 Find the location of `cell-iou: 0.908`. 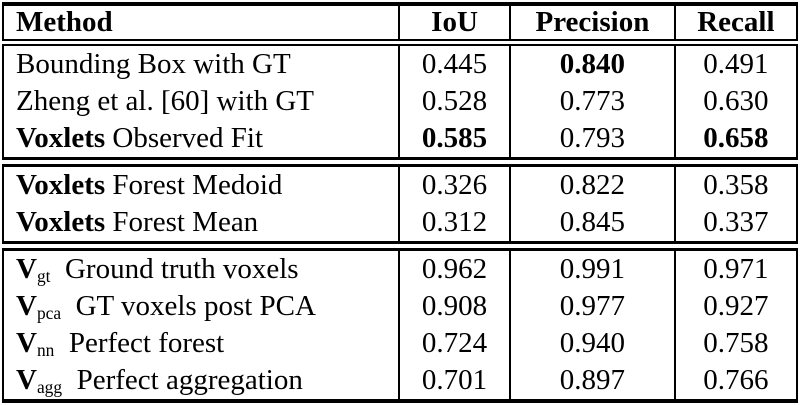

cell-iou: 0.908 is located at coordinates (454, 306).